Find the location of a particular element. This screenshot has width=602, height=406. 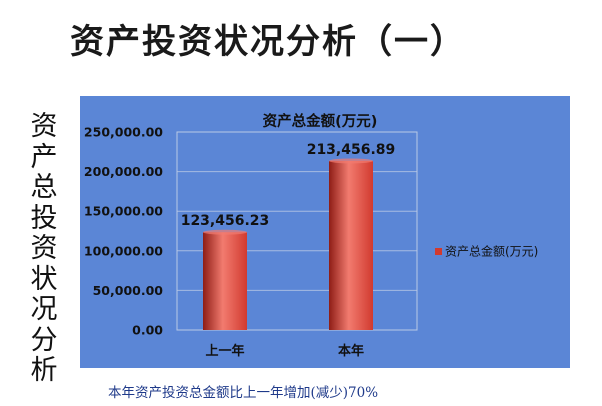

side-label-char: 状 is located at coordinates (44, 279).